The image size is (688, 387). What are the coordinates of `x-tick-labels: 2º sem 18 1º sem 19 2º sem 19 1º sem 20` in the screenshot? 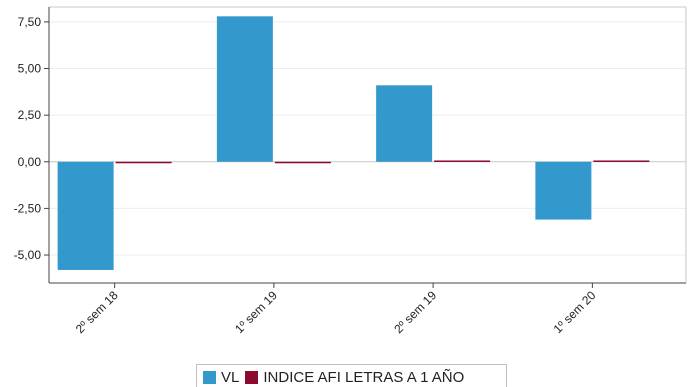 It's located at (336, 312).